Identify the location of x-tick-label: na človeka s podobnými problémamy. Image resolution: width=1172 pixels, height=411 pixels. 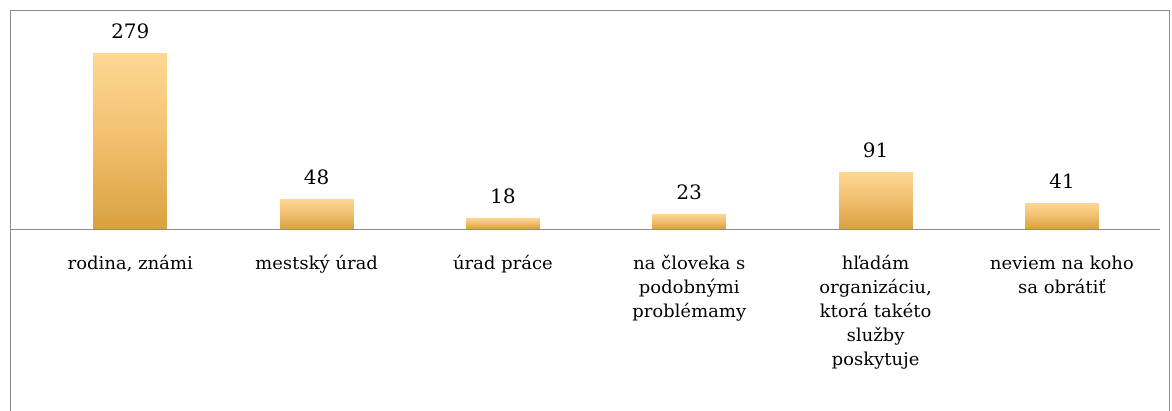
(689, 287).